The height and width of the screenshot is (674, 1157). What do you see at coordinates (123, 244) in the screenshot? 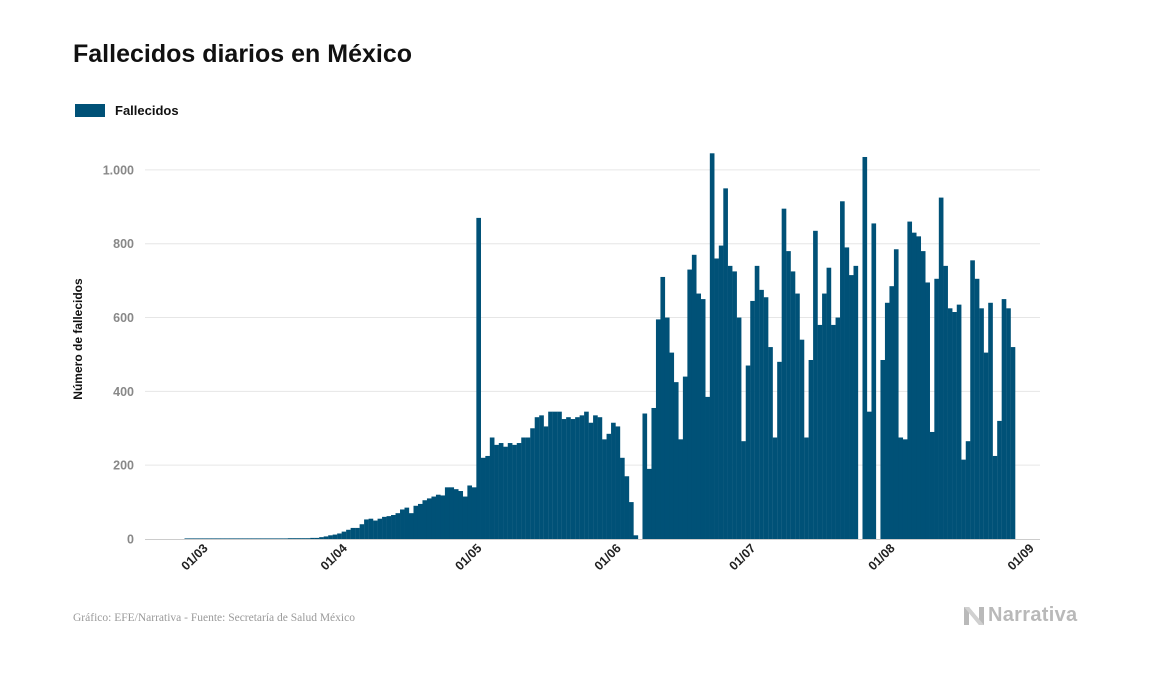
I see `y-tick-label: 800` at bounding box center [123, 244].